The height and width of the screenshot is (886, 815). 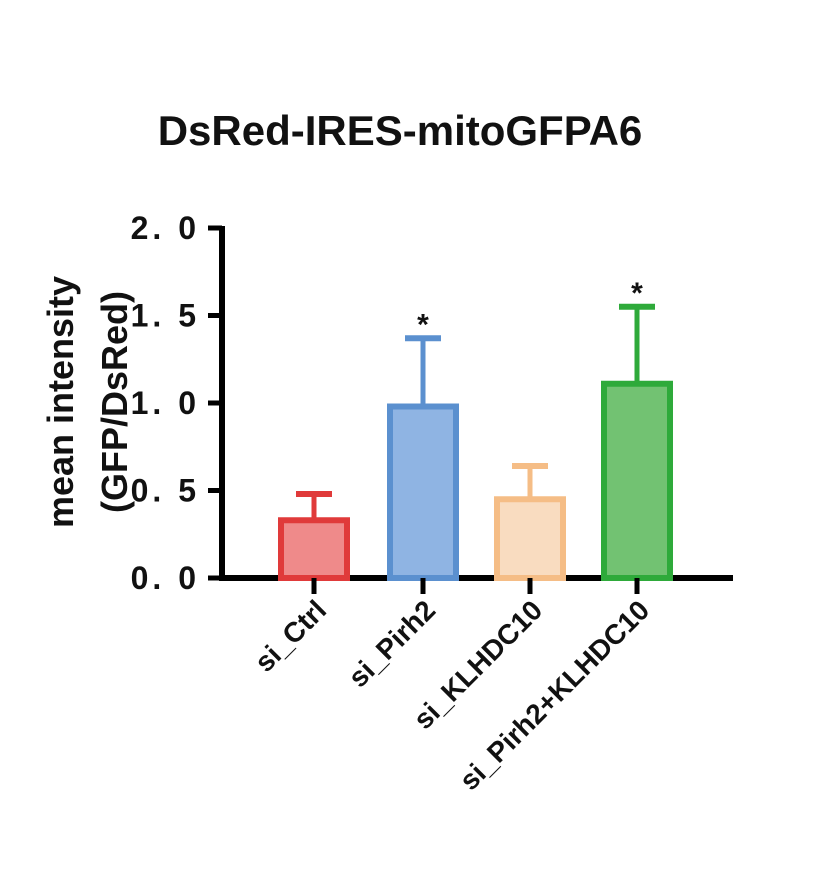 I want to click on y-axis-label-line-2: (GFP/DsRed), so click(x=114, y=402).